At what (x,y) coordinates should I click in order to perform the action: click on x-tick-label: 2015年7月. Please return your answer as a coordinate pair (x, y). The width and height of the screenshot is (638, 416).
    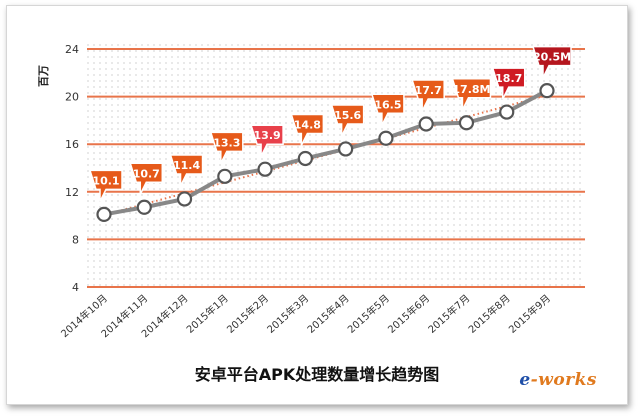
    Looking at the image, I should click on (448, 314).